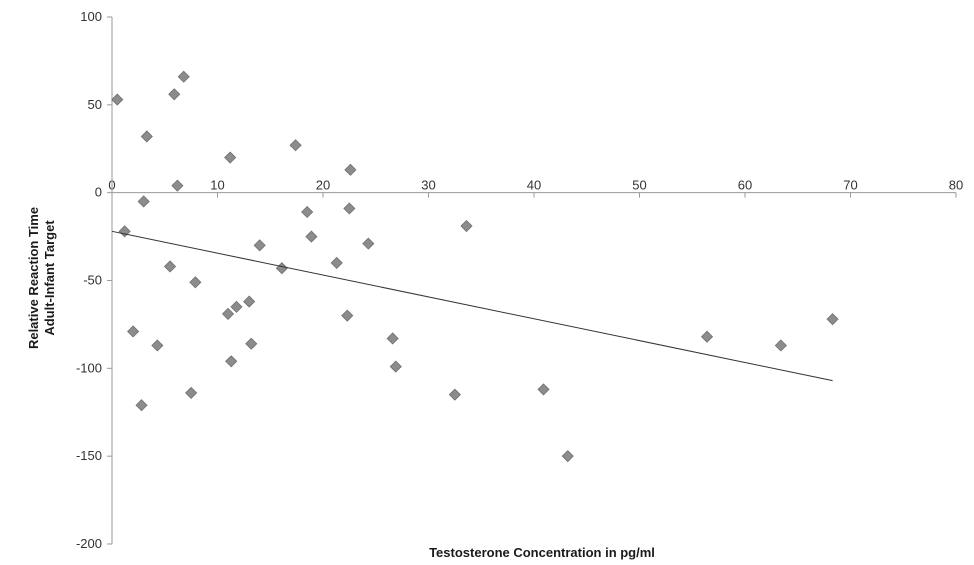  What do you see at coordinates (89, 543) in the screenshot?
I see `y-tick-label: -200` at bounding box center [89, 543].